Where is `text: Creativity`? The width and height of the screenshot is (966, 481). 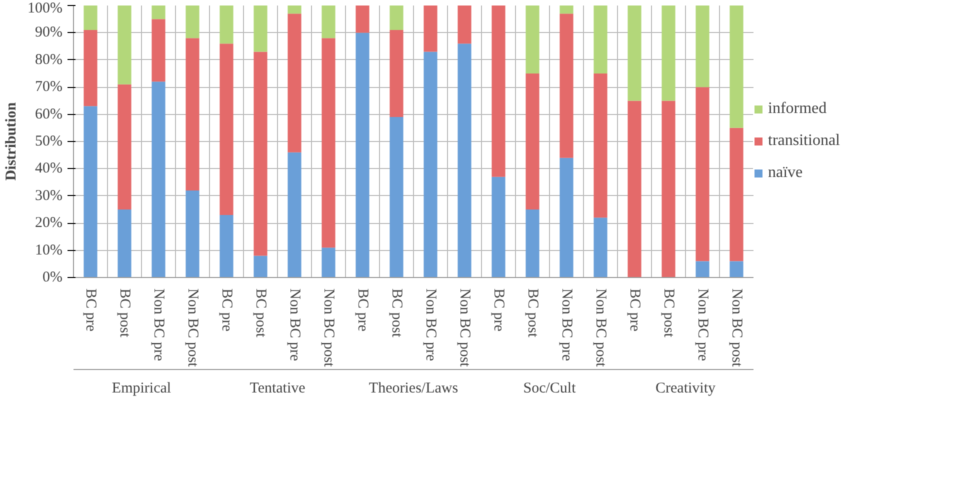
text: Creativity is located at coordinates (686, 388).